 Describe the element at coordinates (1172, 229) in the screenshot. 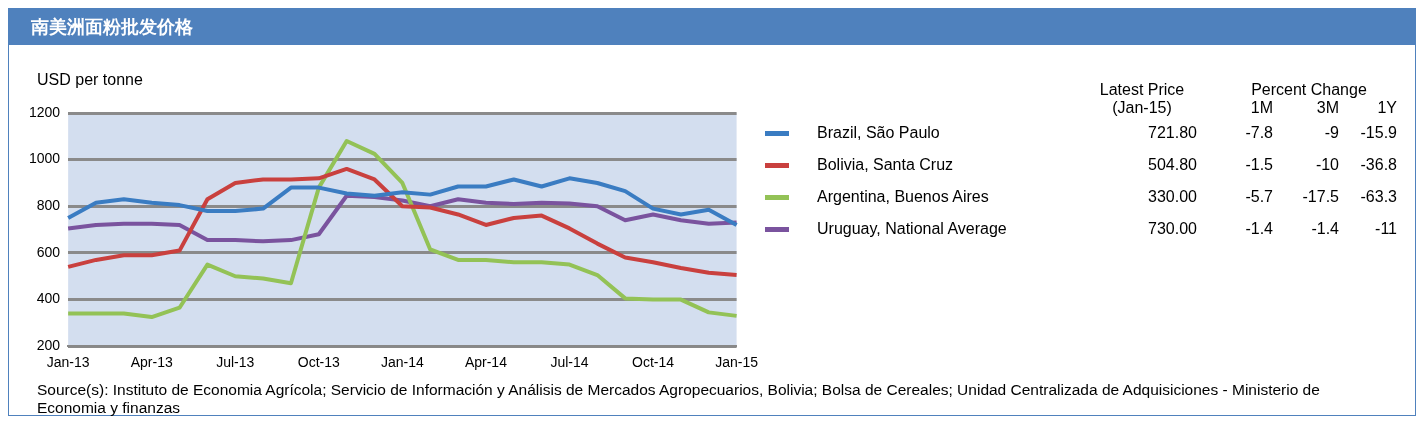

I see `text: 730.00` at that location.